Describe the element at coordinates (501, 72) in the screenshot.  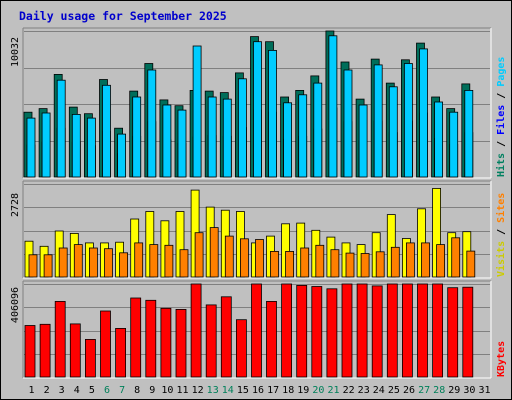
I see `hits_files_pages-legend-pages: Pages` at that location.